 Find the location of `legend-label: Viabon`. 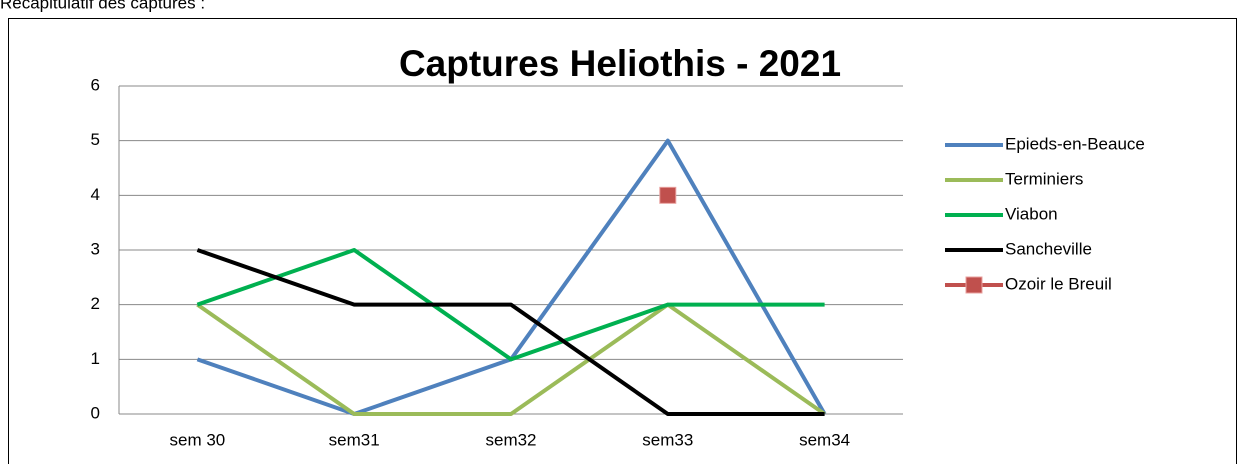

legend-label: Viabon is located at coordinates (1031, 213).